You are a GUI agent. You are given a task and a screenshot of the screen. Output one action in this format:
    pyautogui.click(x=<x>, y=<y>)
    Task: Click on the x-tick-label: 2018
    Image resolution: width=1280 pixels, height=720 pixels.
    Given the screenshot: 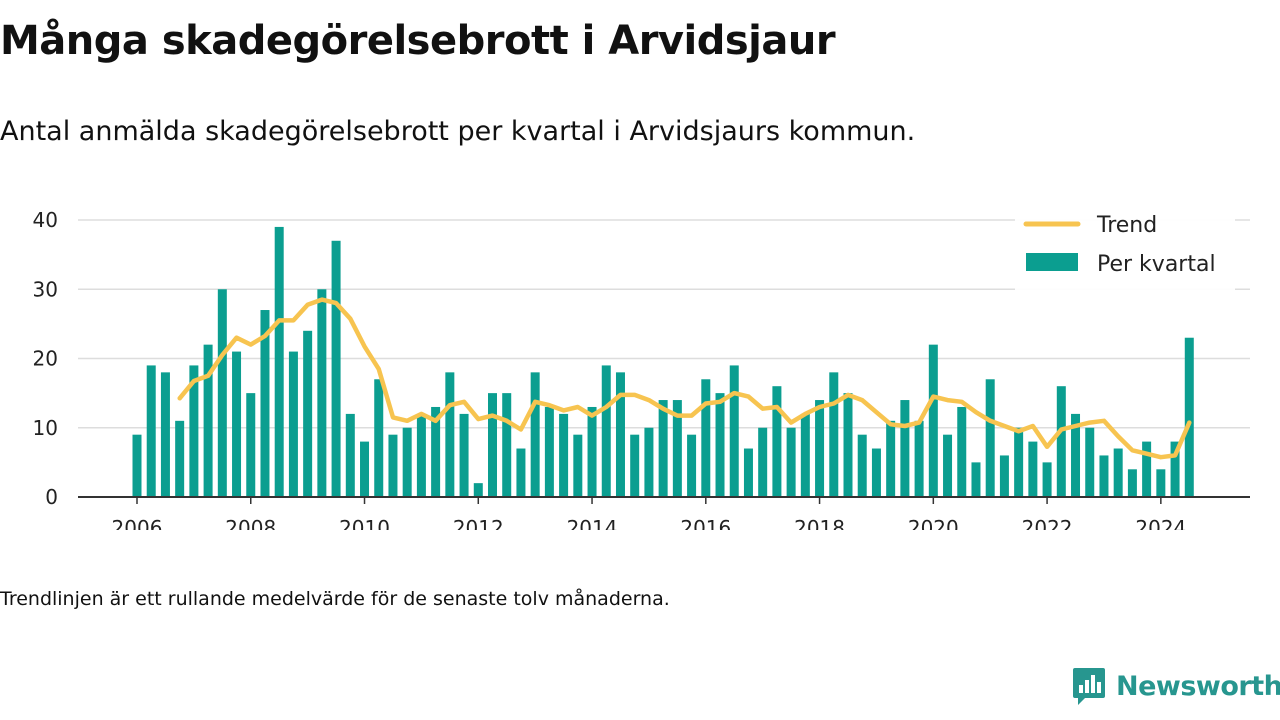 What is the action you would take?
    pyautogui.click(x=819, y=523)
    